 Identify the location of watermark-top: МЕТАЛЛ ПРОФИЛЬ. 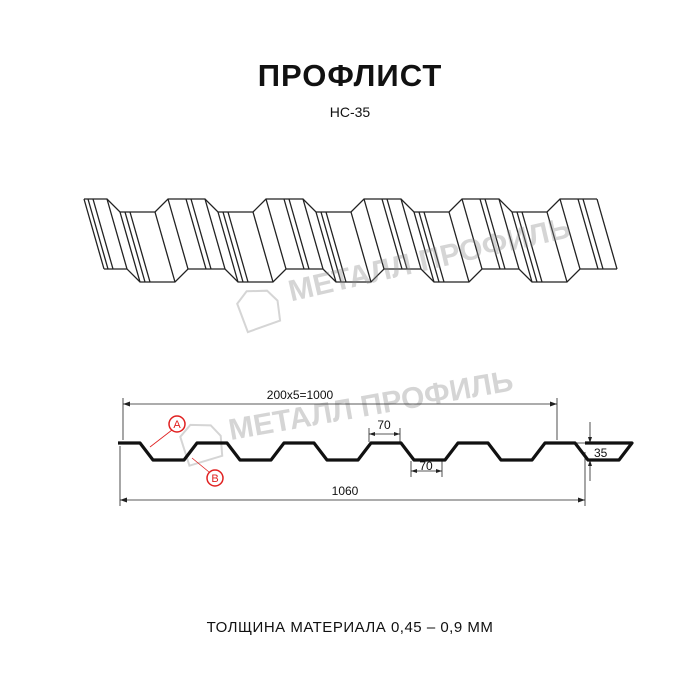
(404, 272).